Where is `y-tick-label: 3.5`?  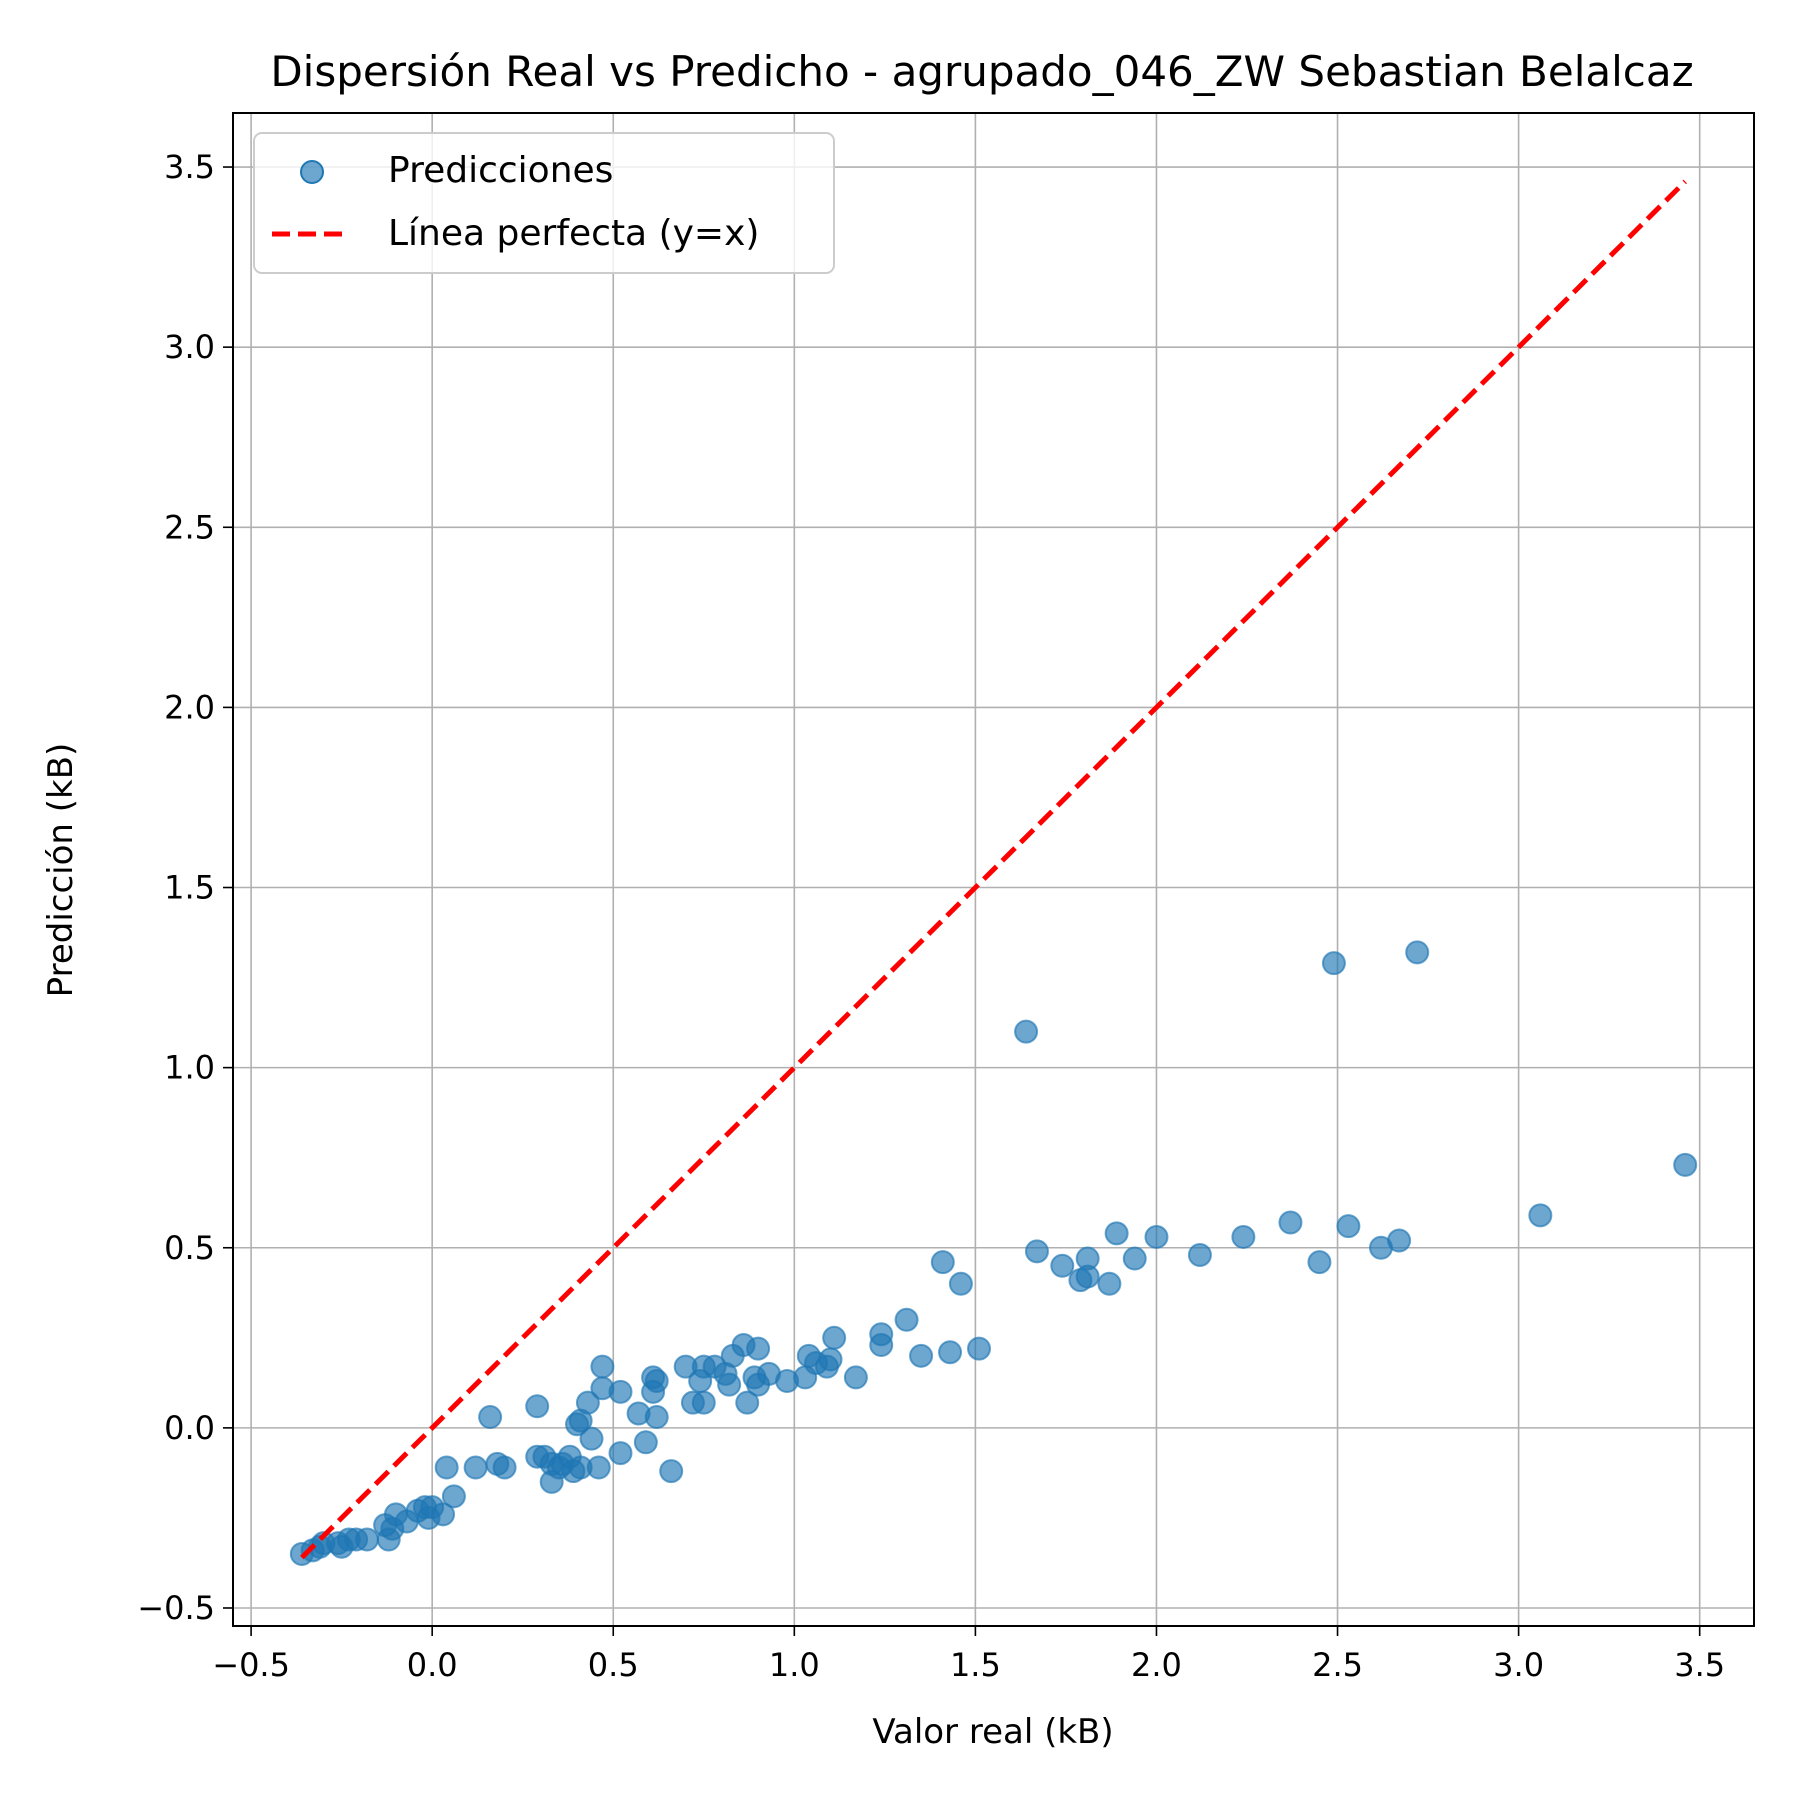
y-tick-label: 3.5 is located at coordinates (189, 167).